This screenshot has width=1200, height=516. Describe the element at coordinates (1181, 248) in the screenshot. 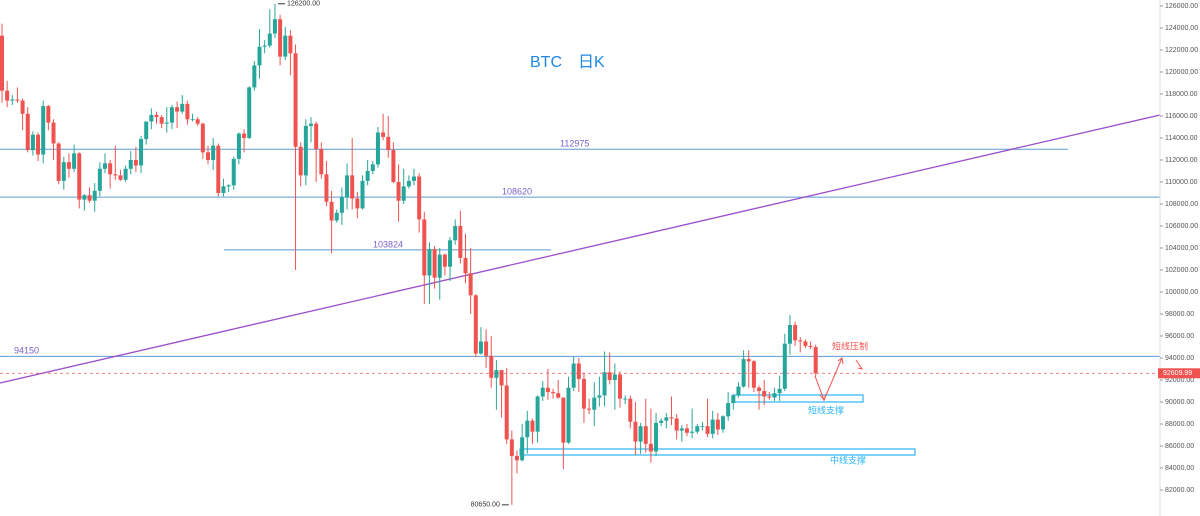

I see `y-tick-label: 104000.00` at that location.